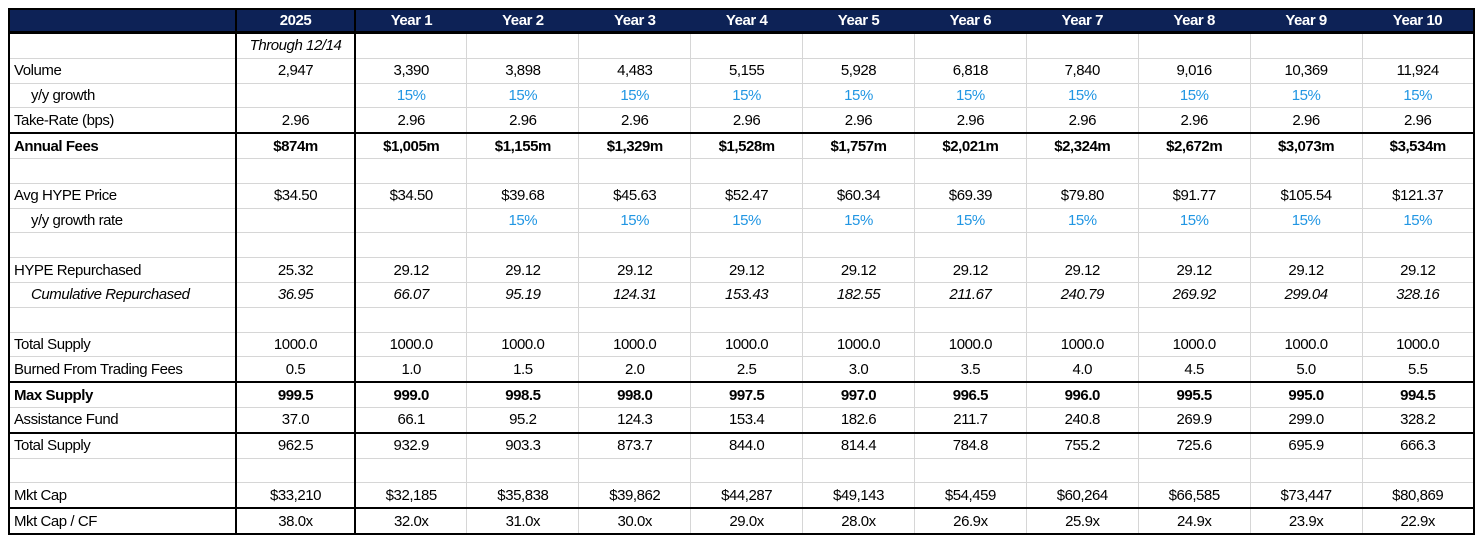 This screenshot has height=535, width=1481. Describe the element at coordinates (858, 344) in the screenshot. I see `total-supply-row-cell-year-5: 1000.0` at that location.